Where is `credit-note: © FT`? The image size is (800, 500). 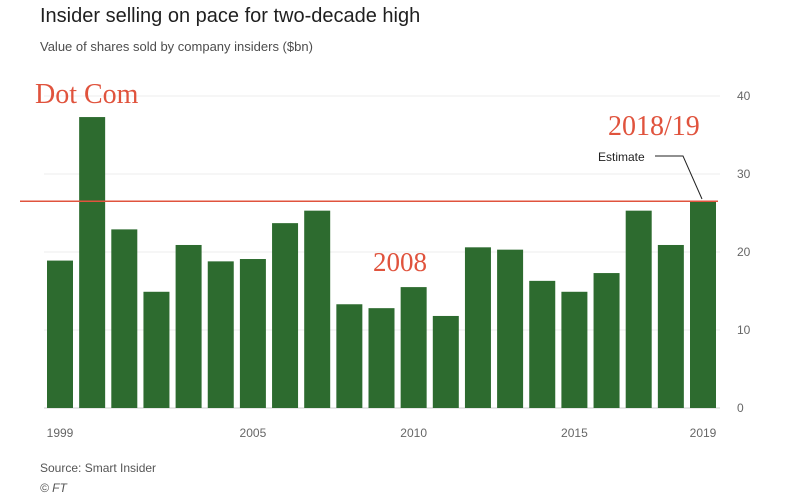 credit-note: © FT is located at coordinates (53, 488).